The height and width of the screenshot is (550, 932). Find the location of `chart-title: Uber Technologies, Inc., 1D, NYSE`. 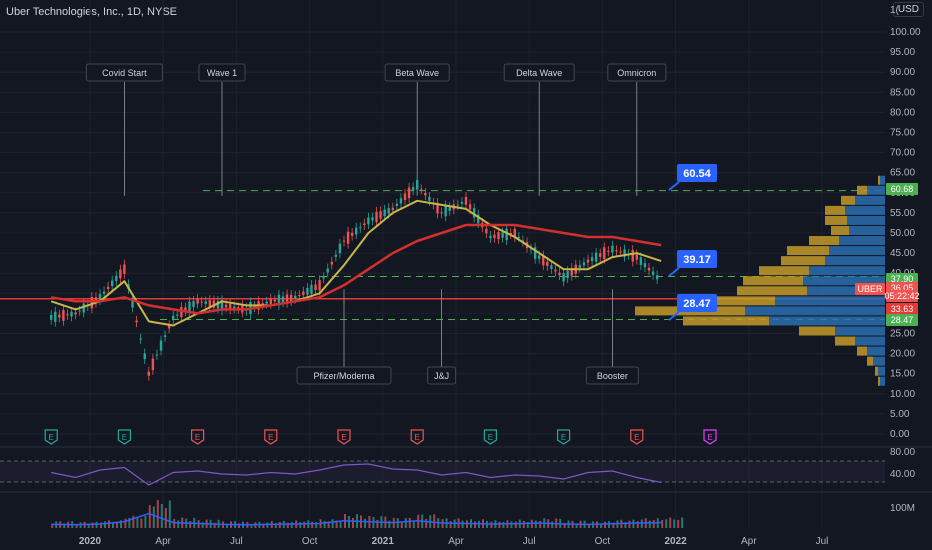

chart-title: Uber Technologies, Inc., 1D, NYSE is located at coordinates (91, 12).